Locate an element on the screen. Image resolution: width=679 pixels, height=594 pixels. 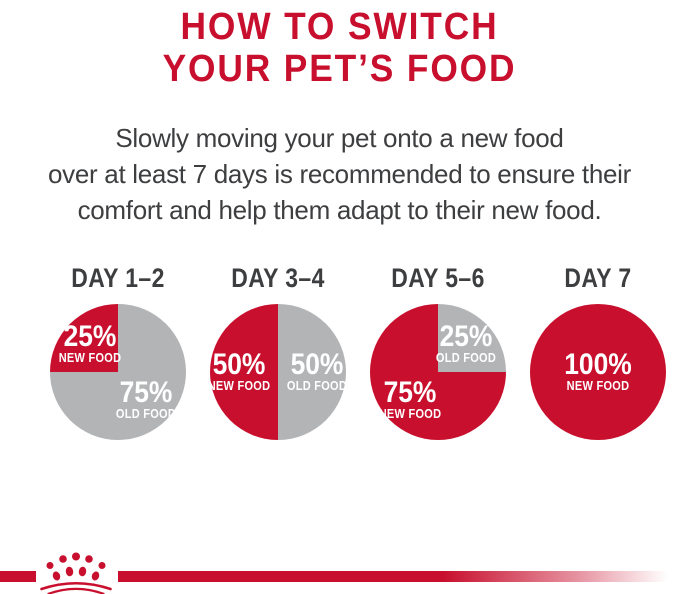
page-title: HOW TO SWITCH YOUR PET’S FOOD is located at coordinates (339, 48).